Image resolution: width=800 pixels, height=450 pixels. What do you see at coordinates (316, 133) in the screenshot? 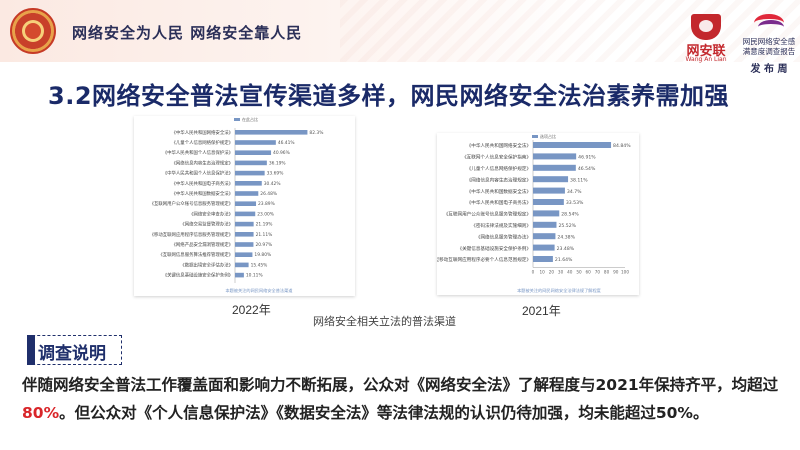
I see `value-label: 82.3%` at bounding box center [316, 133].